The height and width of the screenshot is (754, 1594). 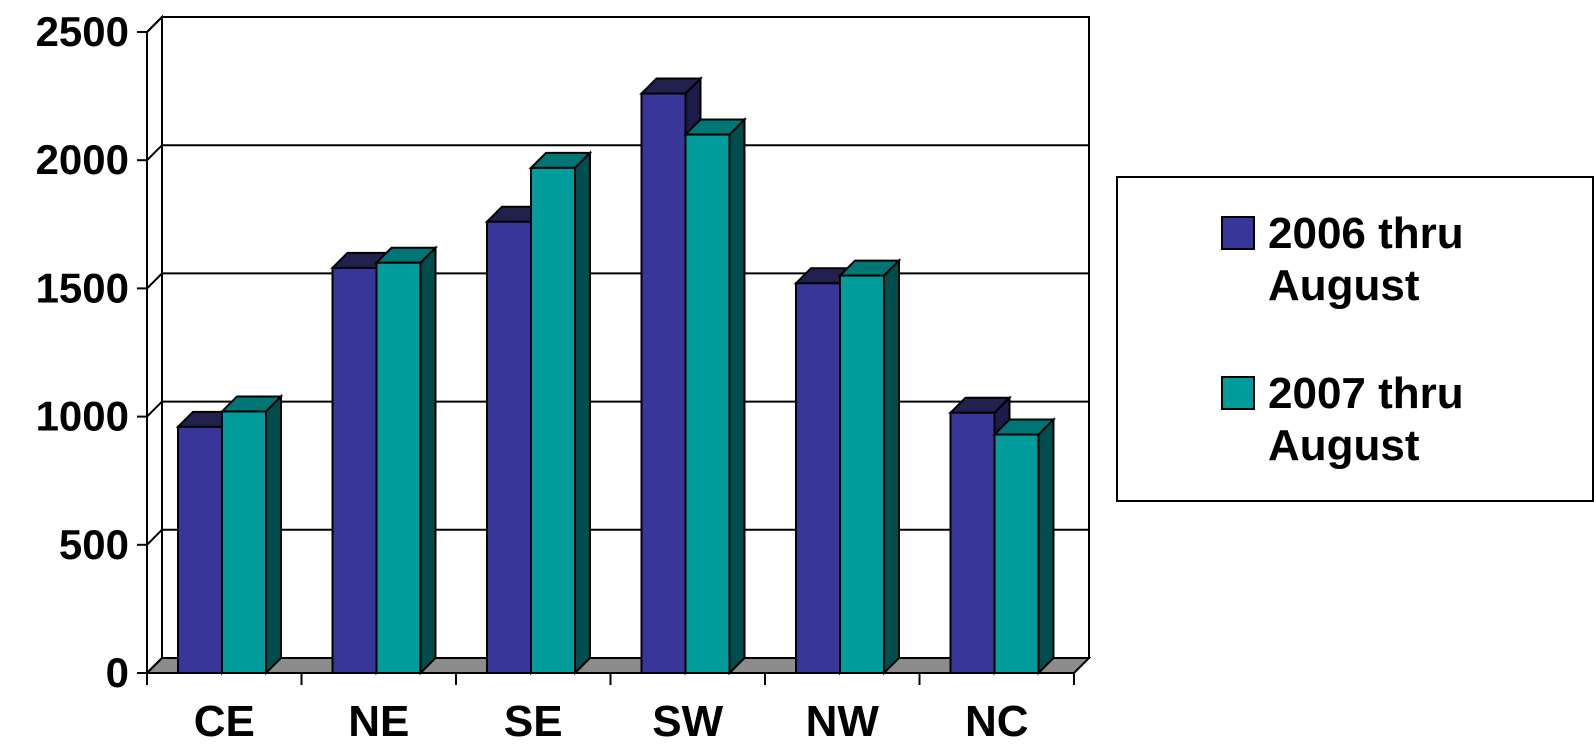 I want to click on legend-swatch-2006, so click(x=1238, y=233).